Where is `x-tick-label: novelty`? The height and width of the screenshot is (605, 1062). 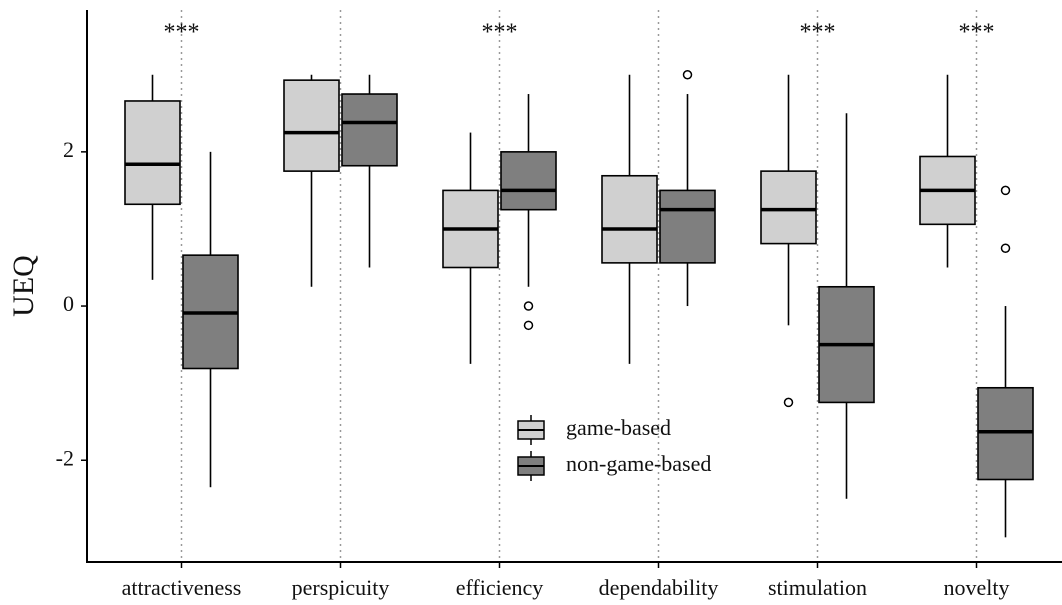
x-tick-label: novelty is located at coordinates (977, 587).